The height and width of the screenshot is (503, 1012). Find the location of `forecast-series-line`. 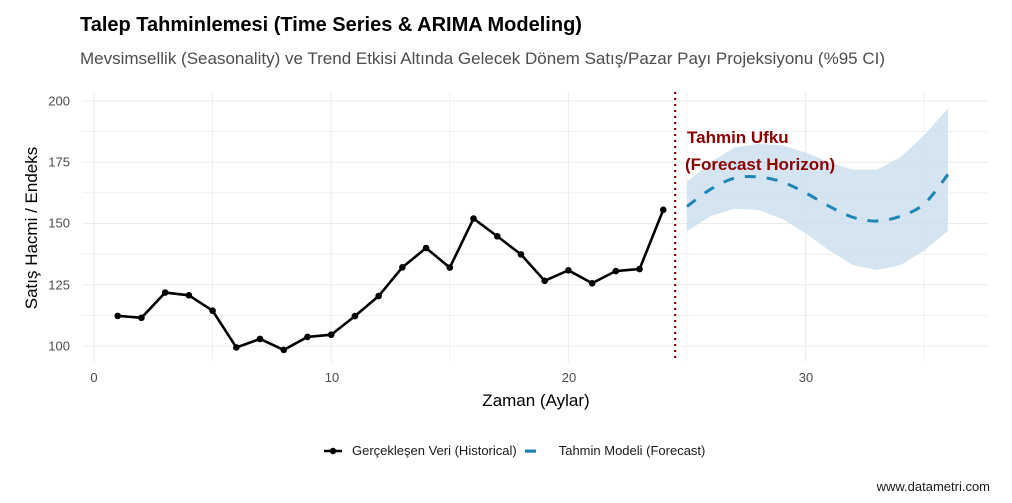

forecast-series-line is located at coordinates (818, 198).